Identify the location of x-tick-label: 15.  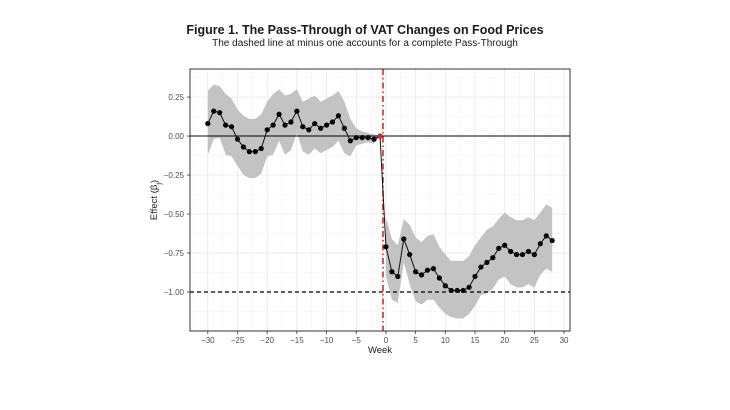
(475, 340).